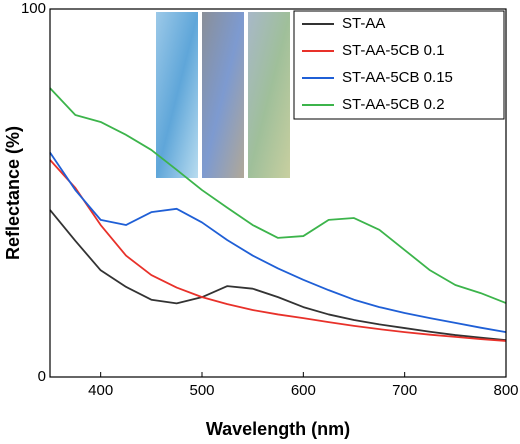 This screenshot has width=520, height=444. I want to click on y-tick-label: 0, so click(42, 376).